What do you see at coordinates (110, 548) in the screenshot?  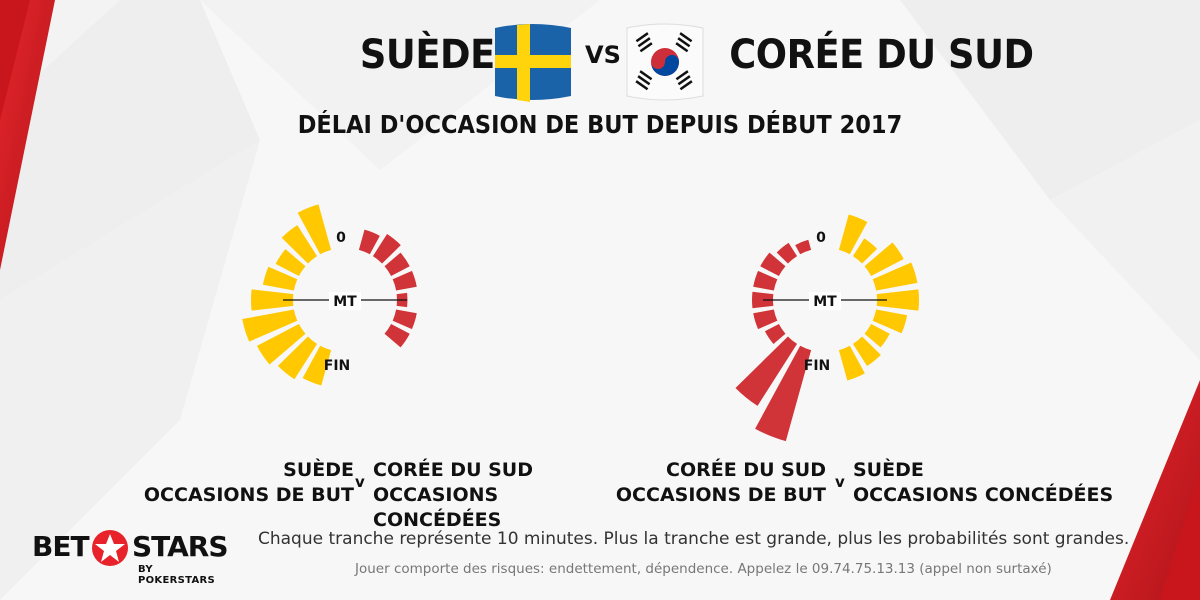 I see `star-icon` at bounding box center [110, 548].